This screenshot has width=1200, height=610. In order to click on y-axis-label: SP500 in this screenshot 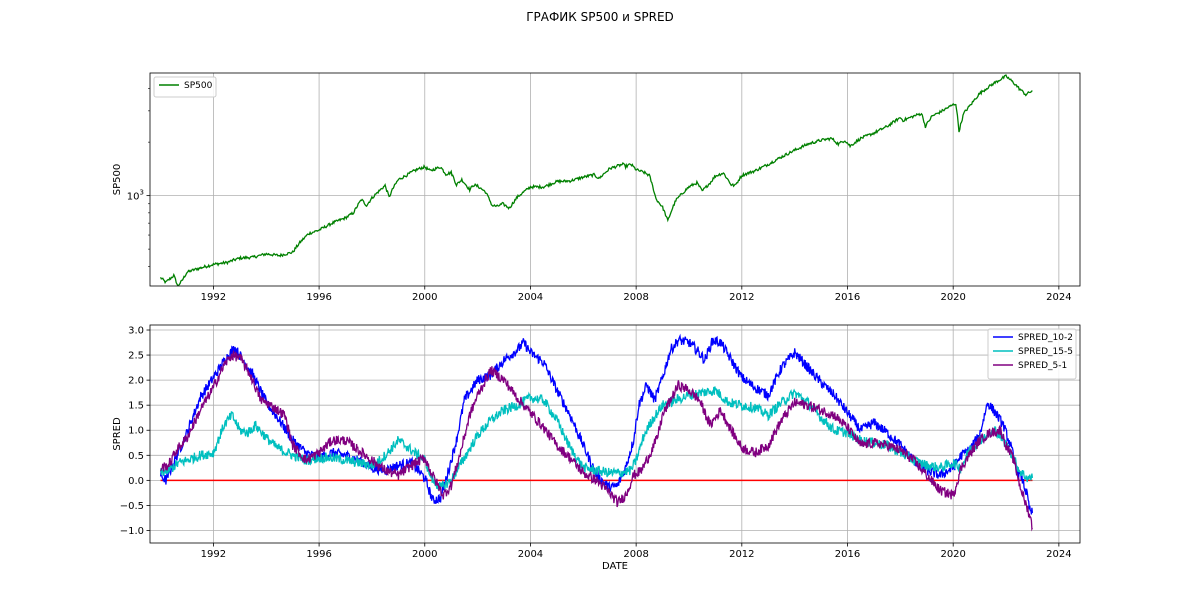, I will do `click(117, 179)`.